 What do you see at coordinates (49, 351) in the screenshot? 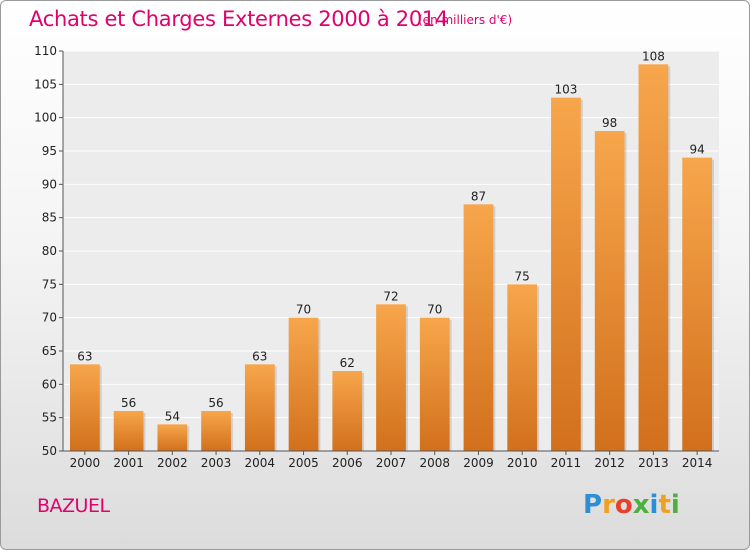
I see `y-tick-label: 65` at bounding box center [49, 351].